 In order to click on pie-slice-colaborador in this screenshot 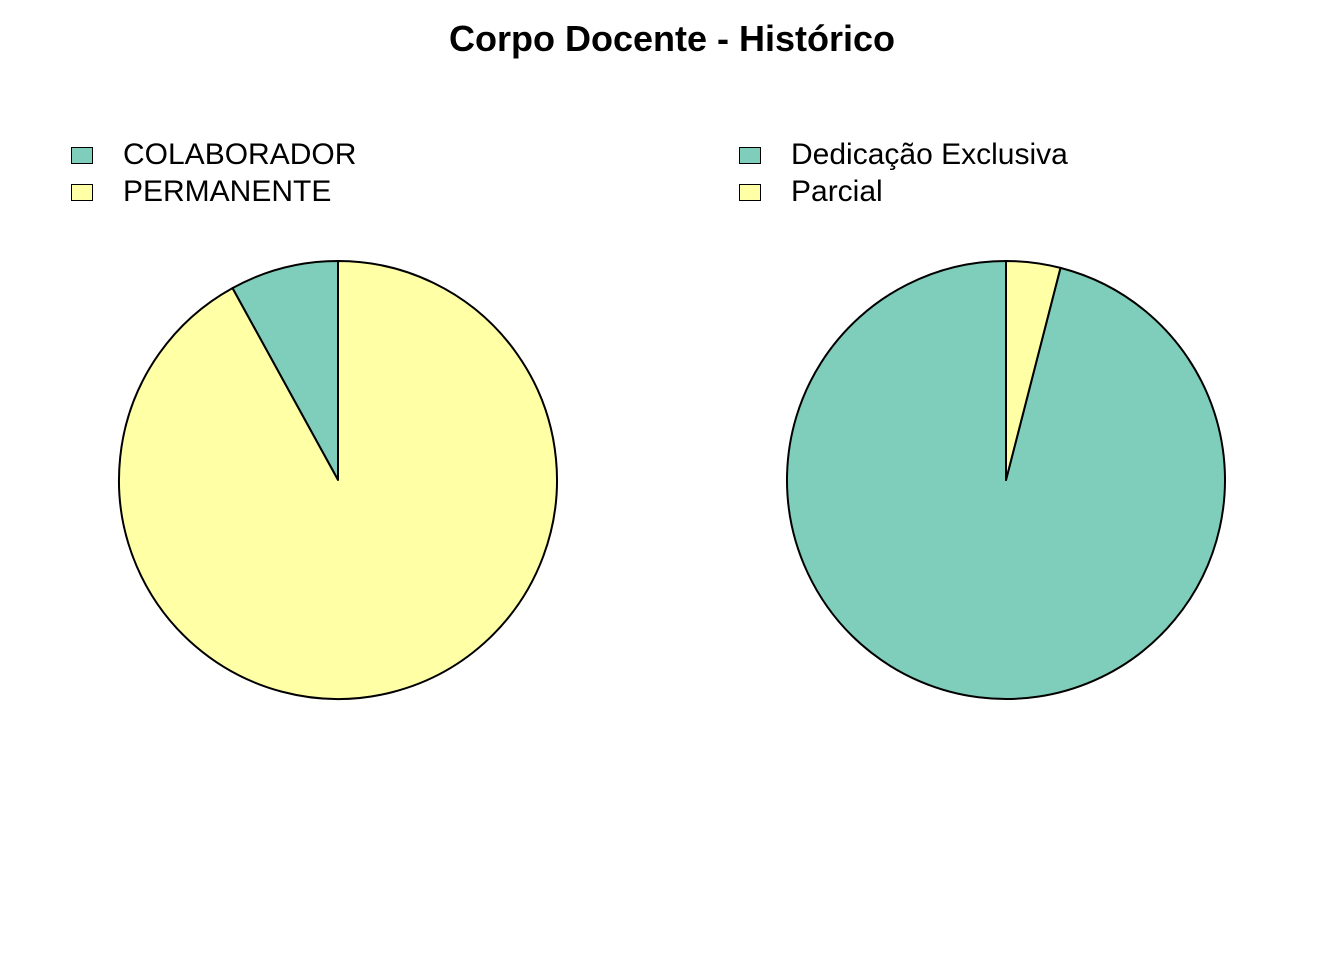, I will do `click(285, 370)`.